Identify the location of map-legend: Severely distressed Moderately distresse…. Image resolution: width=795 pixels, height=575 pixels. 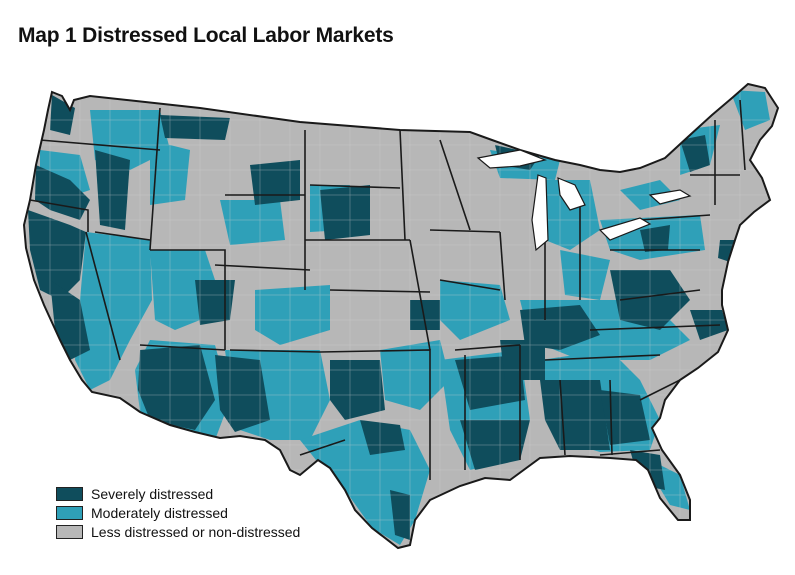
(178, 512).